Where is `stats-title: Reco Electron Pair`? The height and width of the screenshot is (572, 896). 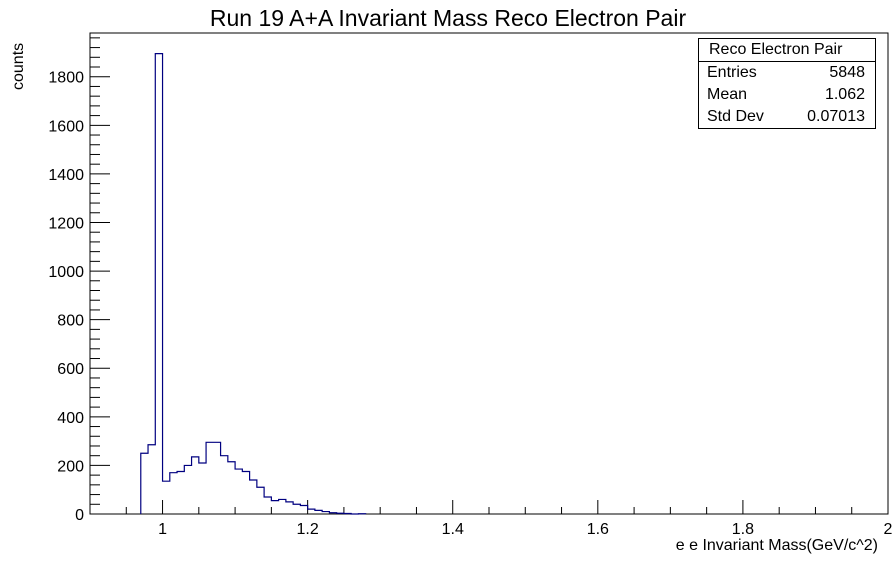 stats-title: Reco Electron Pair is located at coordinates (787, 50).